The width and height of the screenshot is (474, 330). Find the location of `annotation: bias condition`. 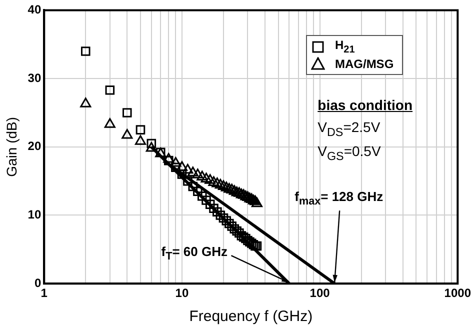

annotation: bias condition is located at coordinates (365, 106).